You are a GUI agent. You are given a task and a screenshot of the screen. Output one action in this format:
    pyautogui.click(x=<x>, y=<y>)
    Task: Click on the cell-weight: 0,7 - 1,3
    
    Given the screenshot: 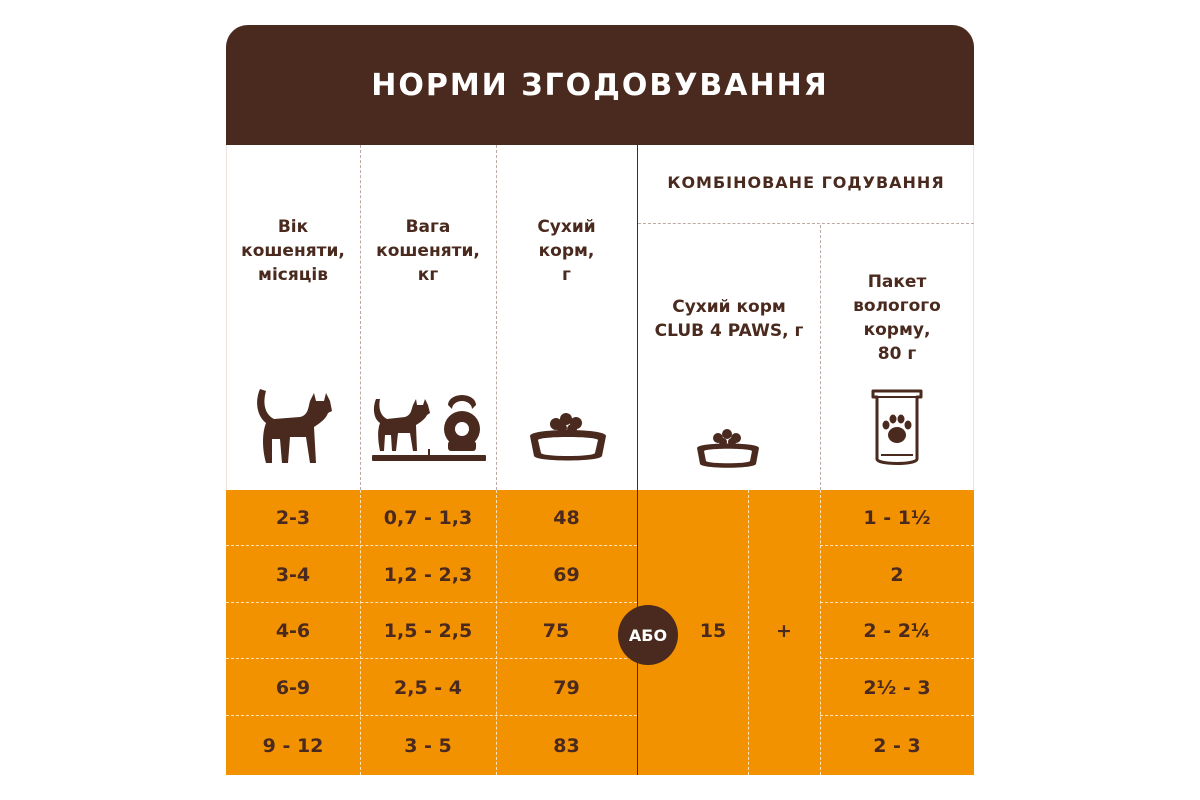 What is the action you would take?
    pyautogui.click(x=428, y=518)
    